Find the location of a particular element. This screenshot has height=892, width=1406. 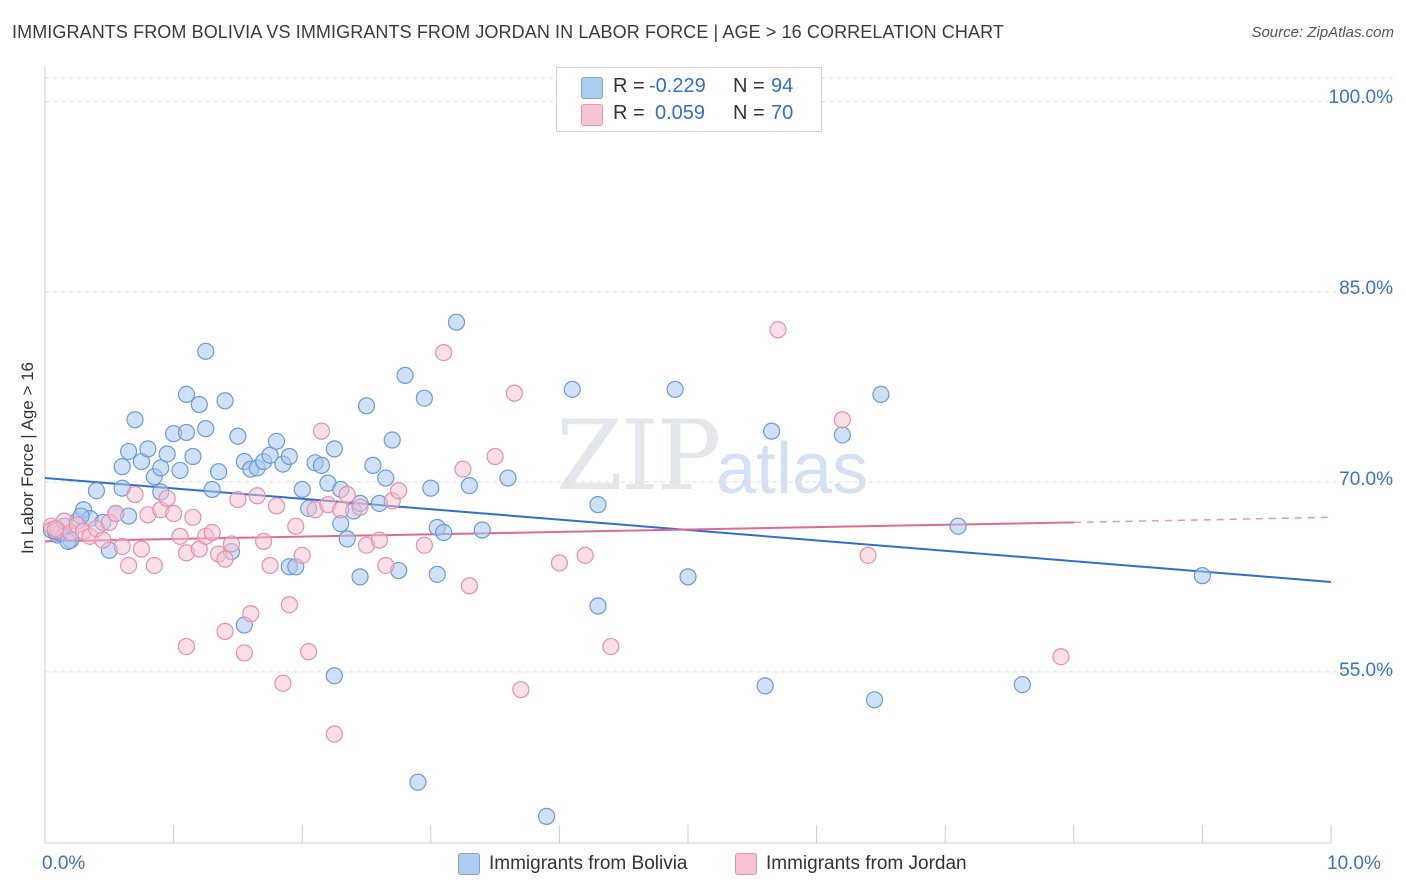

n-value: 94 is located at coordinates (782, 86).